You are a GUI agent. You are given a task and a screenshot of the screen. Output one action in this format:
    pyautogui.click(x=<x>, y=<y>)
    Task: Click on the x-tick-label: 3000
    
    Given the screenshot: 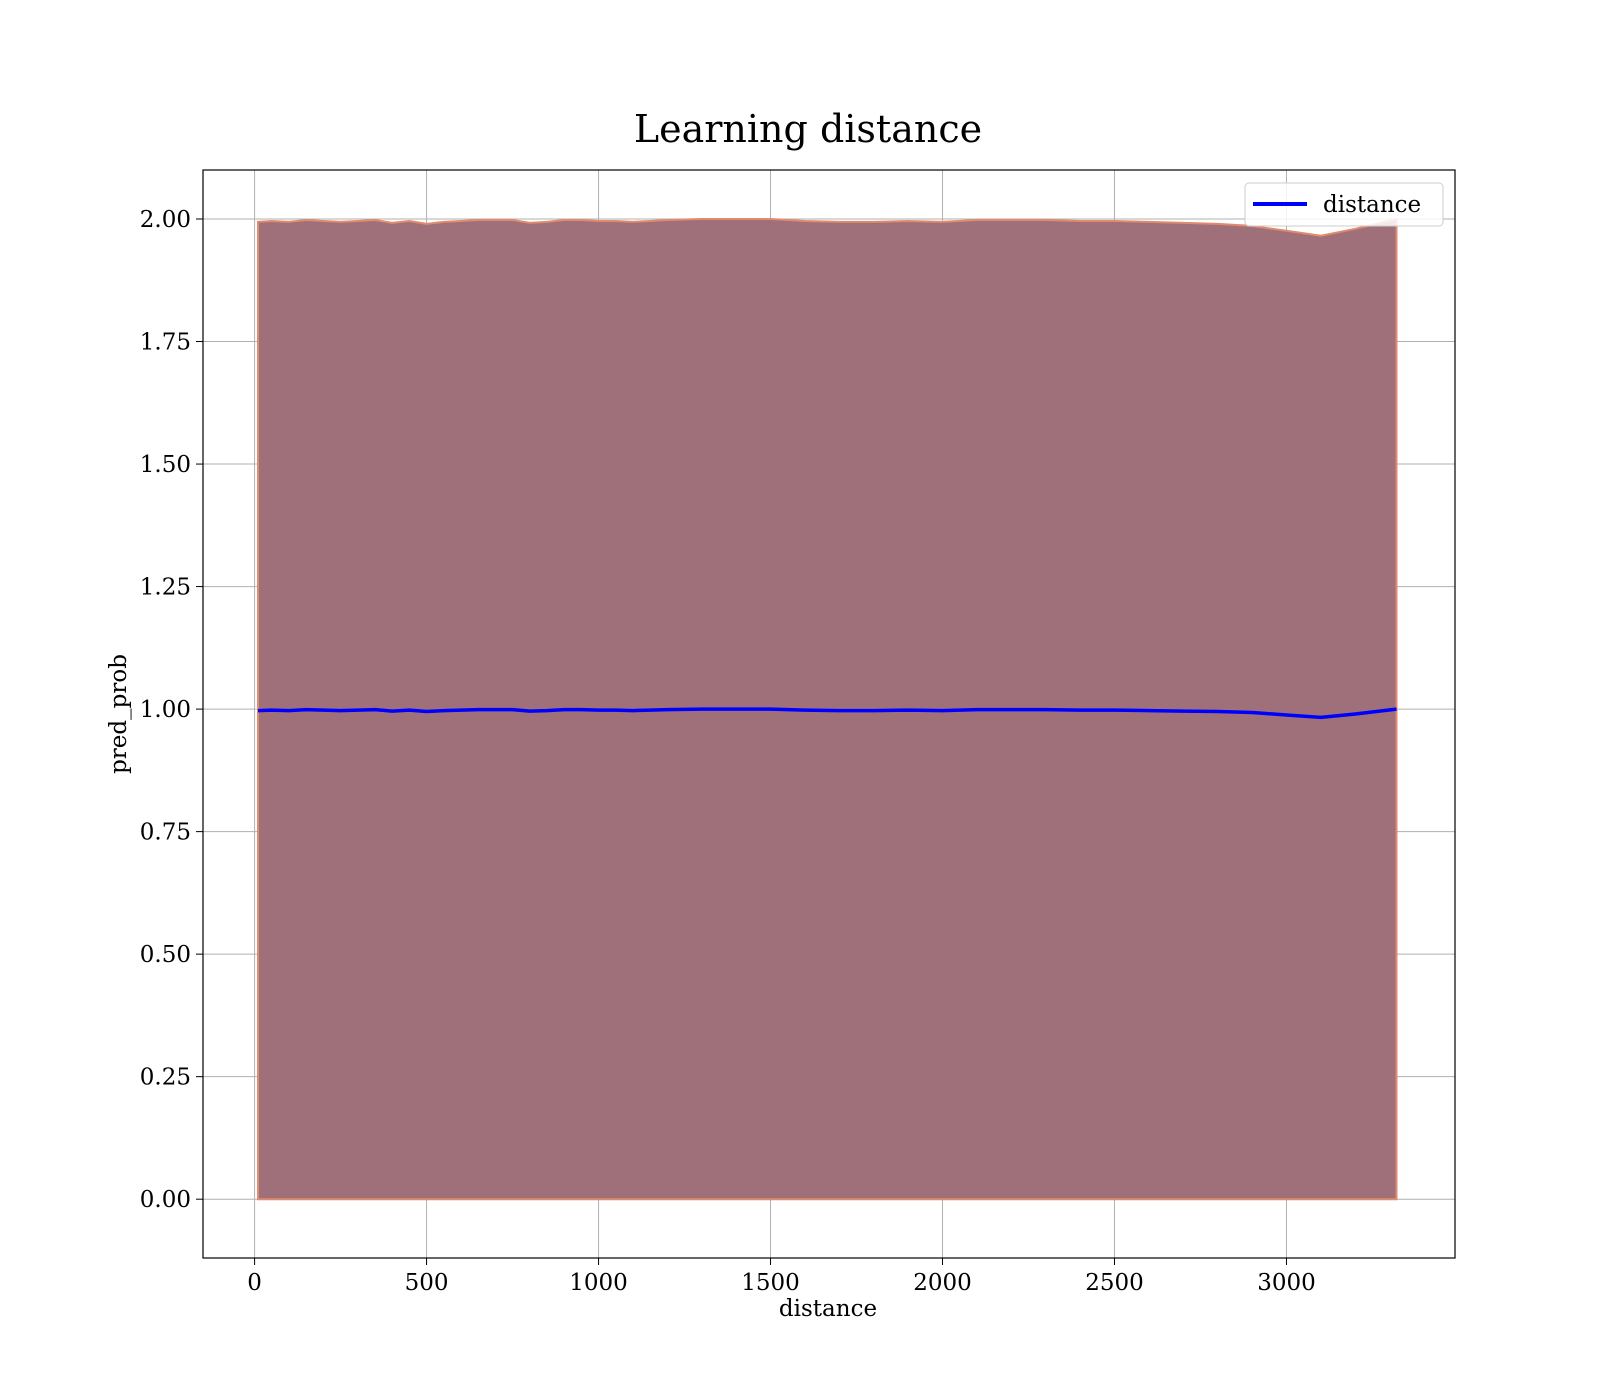 What is the action you would take?
    pyautogui.click(x=1286, y=1283)
    